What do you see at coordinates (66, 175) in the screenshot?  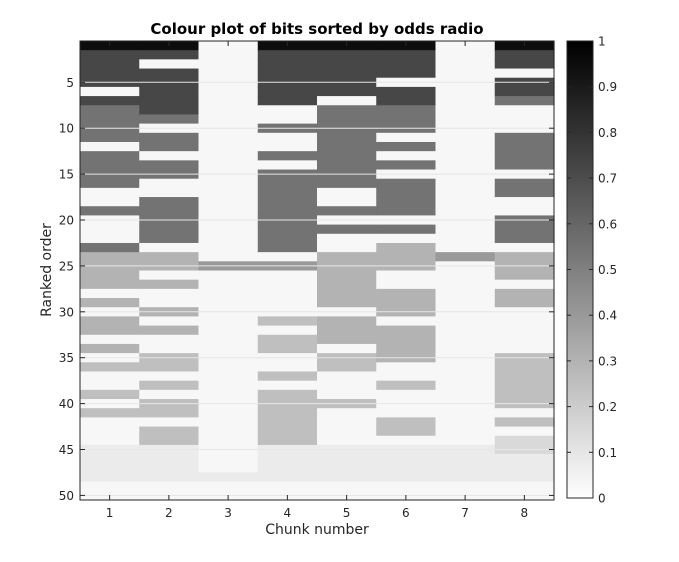 I see `y-tick-label: 15` at bounding box center [66, 175].